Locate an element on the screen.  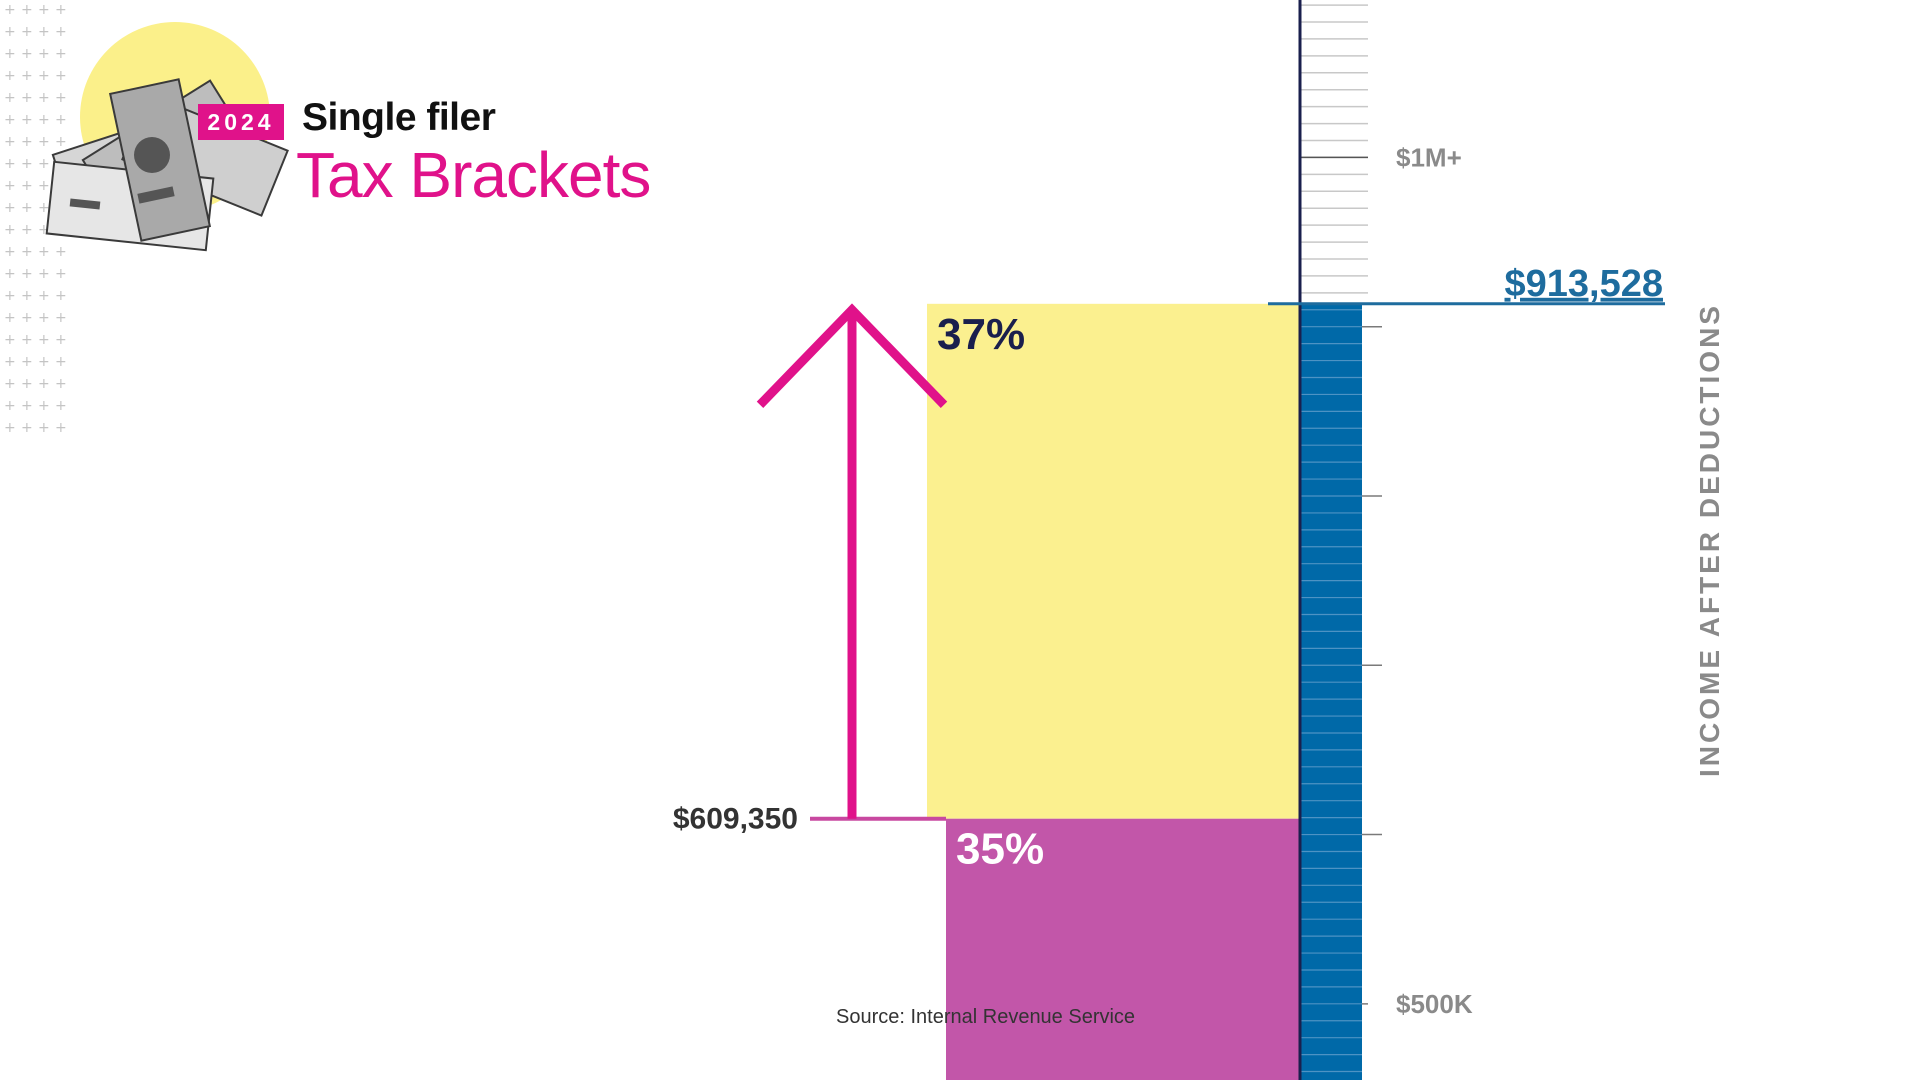
year-badge: 2024 is located at coordinates (241, 122).